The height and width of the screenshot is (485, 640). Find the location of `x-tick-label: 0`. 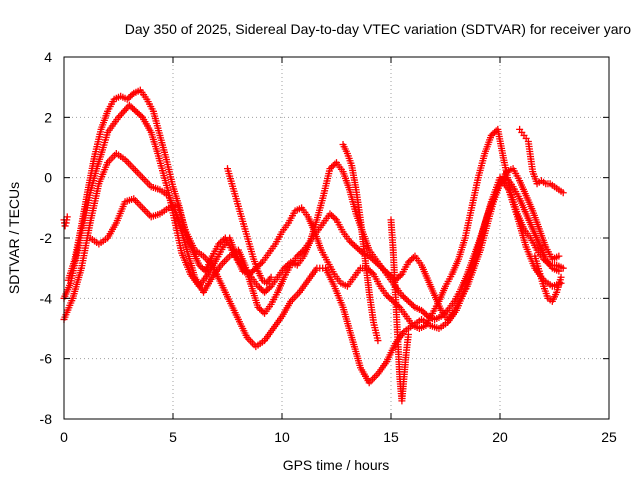

x-tick-label: 0 is located at coordinates (64, 437).